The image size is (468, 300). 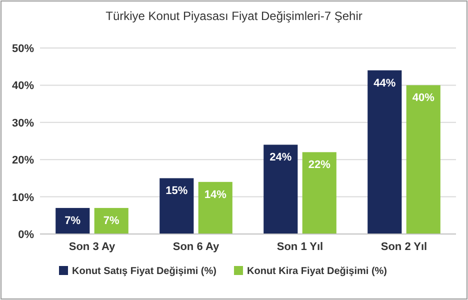 What do you see at coordinates (385, 83) in the screenshot?
I see `data-label: 44%` at bounding box center [385, 83].